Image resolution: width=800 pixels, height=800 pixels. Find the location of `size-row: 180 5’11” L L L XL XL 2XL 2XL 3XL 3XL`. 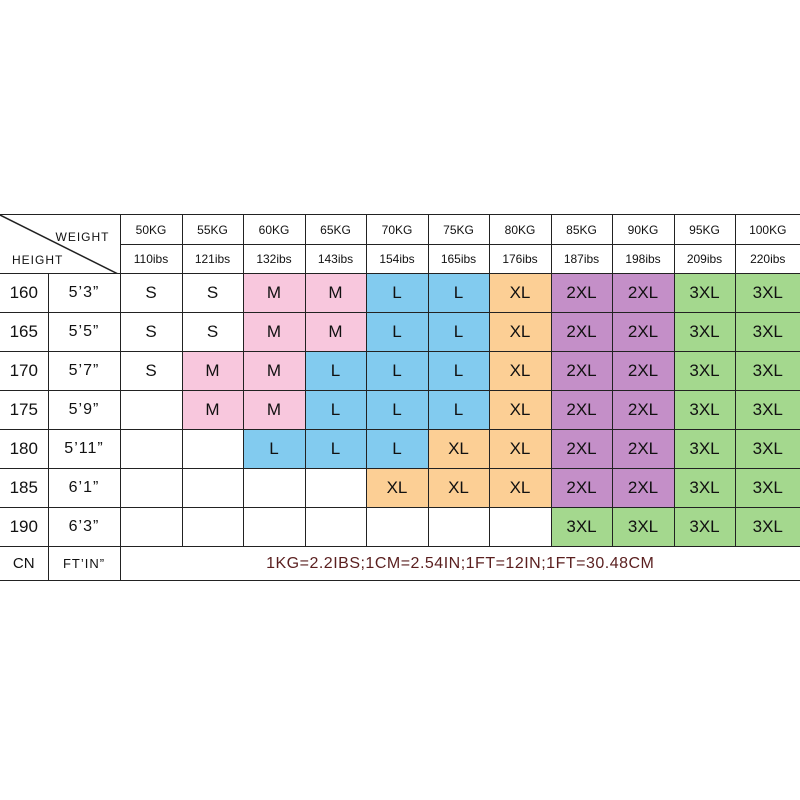

size-row: 180 5’11” L L L XL XL 2XL 2XL 3XL 3XL is located at coordinates (400, 449).